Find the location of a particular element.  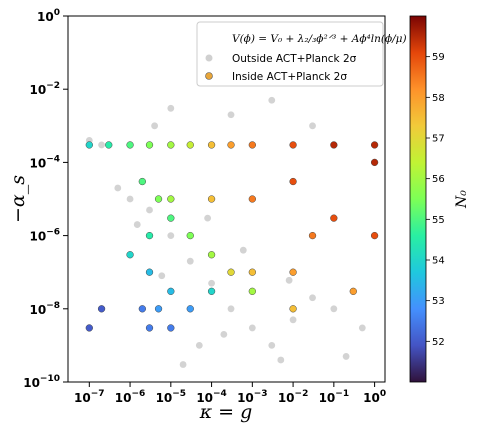

y-tick-label: 10⁻⁴ is located at coordinates (44, 162).